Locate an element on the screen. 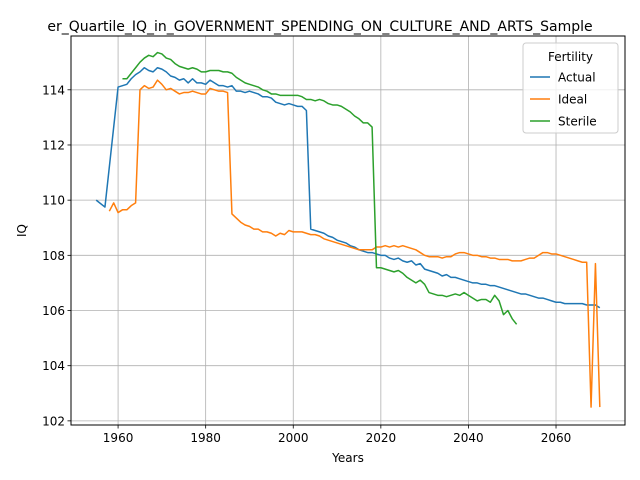  y-tick-label: 106 is located at coordinates (53, 311).